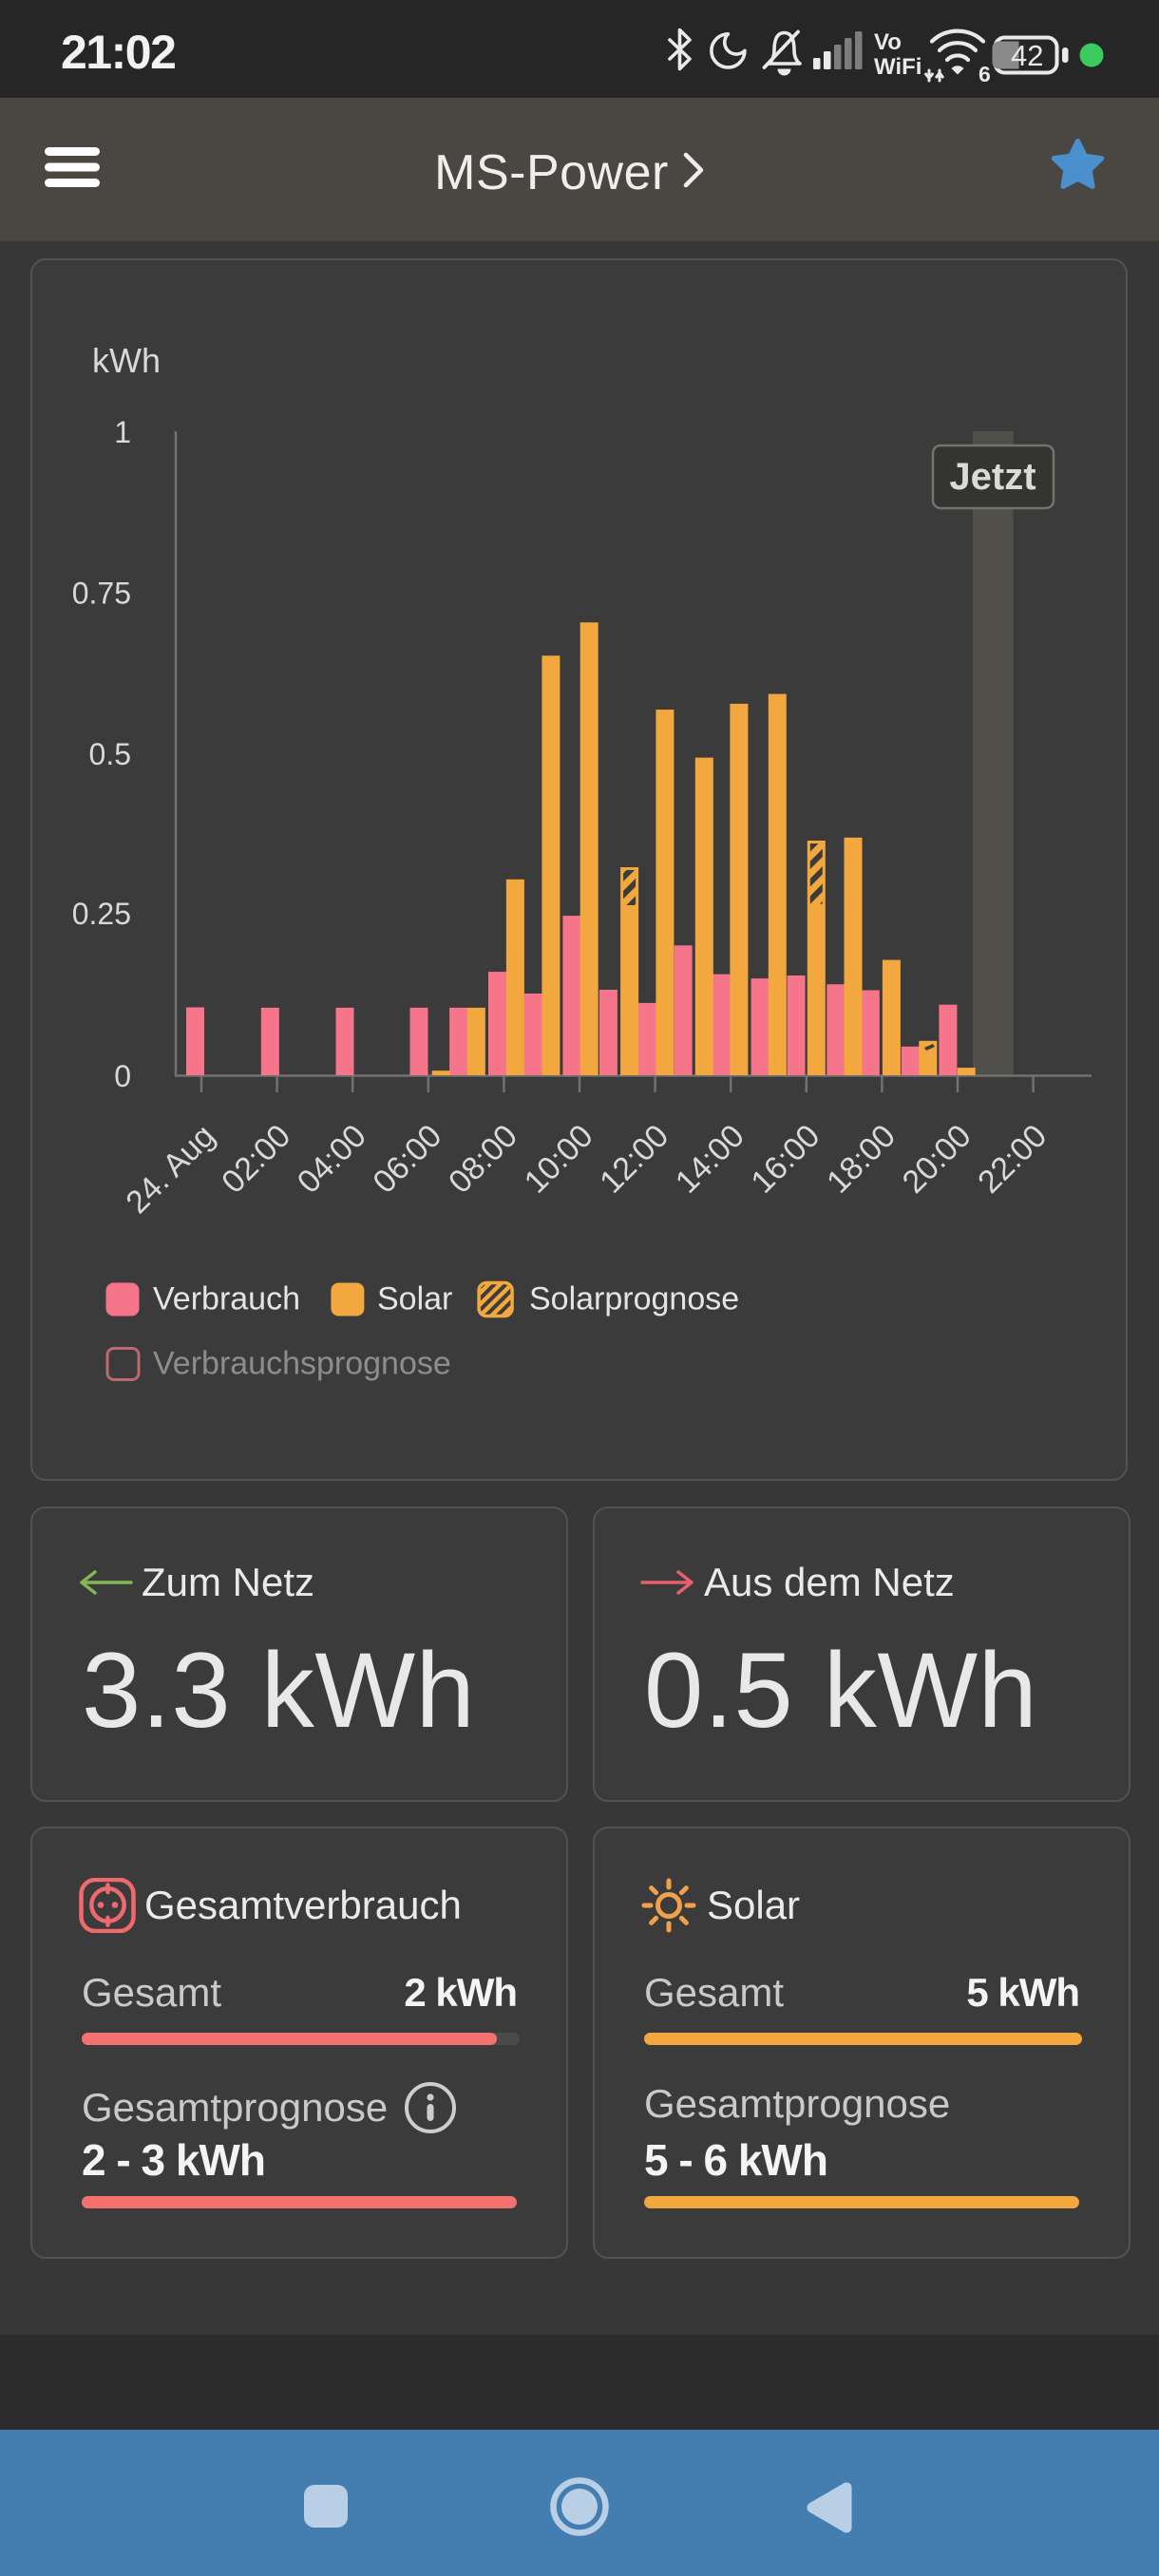  Describe the element at coordinates (414, 1299) in the screenshot. I see `svg-text: Solar` at that location.